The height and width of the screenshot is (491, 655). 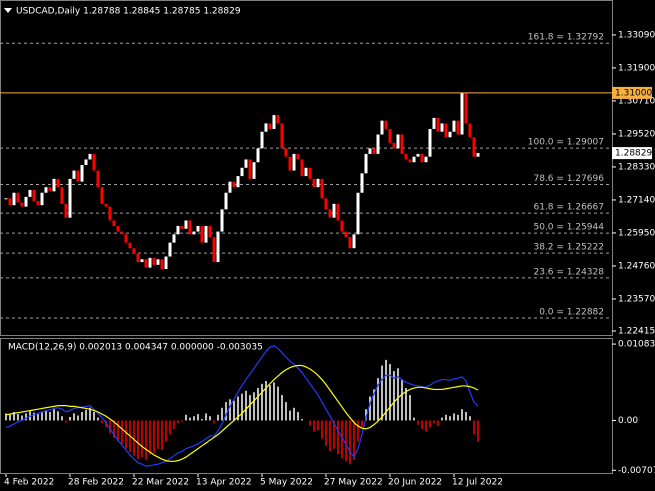 What do you see at coordinates (628, 421) in the screenshot?
I see `y-tick-label: 0.00` at bounding box center [628, 421].